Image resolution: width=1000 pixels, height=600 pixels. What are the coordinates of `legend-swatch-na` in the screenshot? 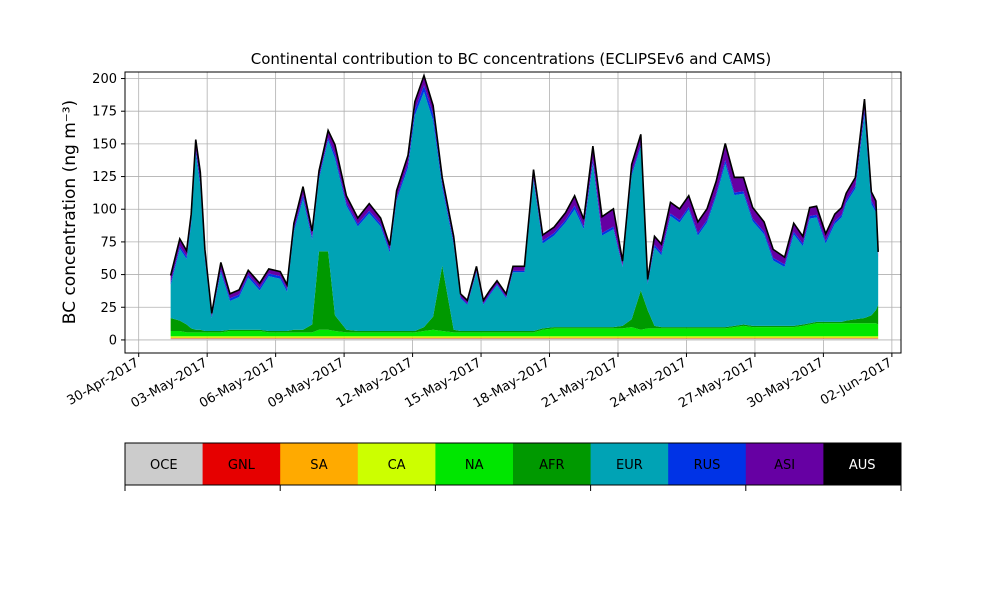 It's located at (474, 464).